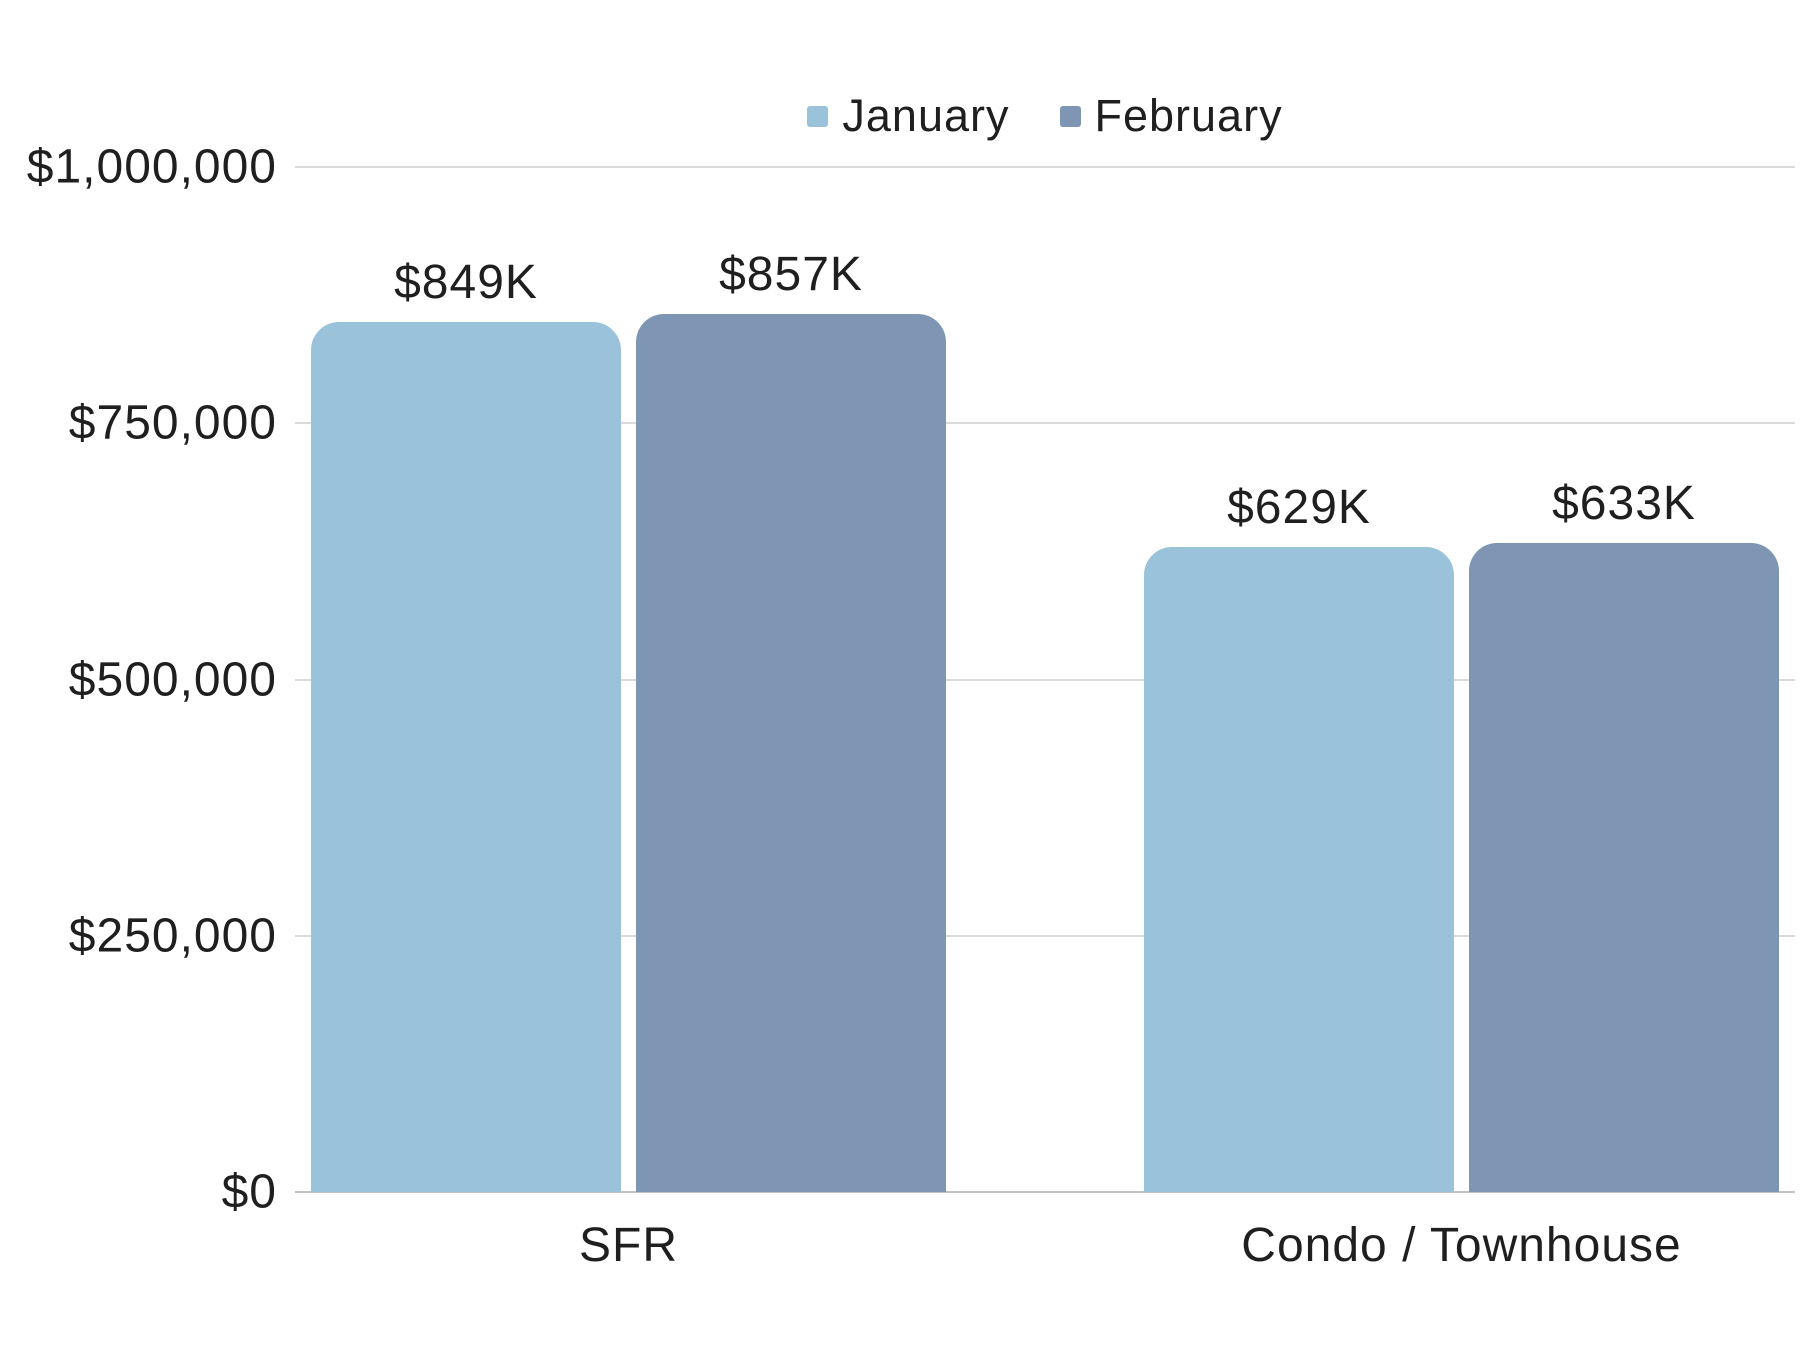 This screenshot has height=1350, width=1800. I want to click on legend-label: January, so click(926, 115).